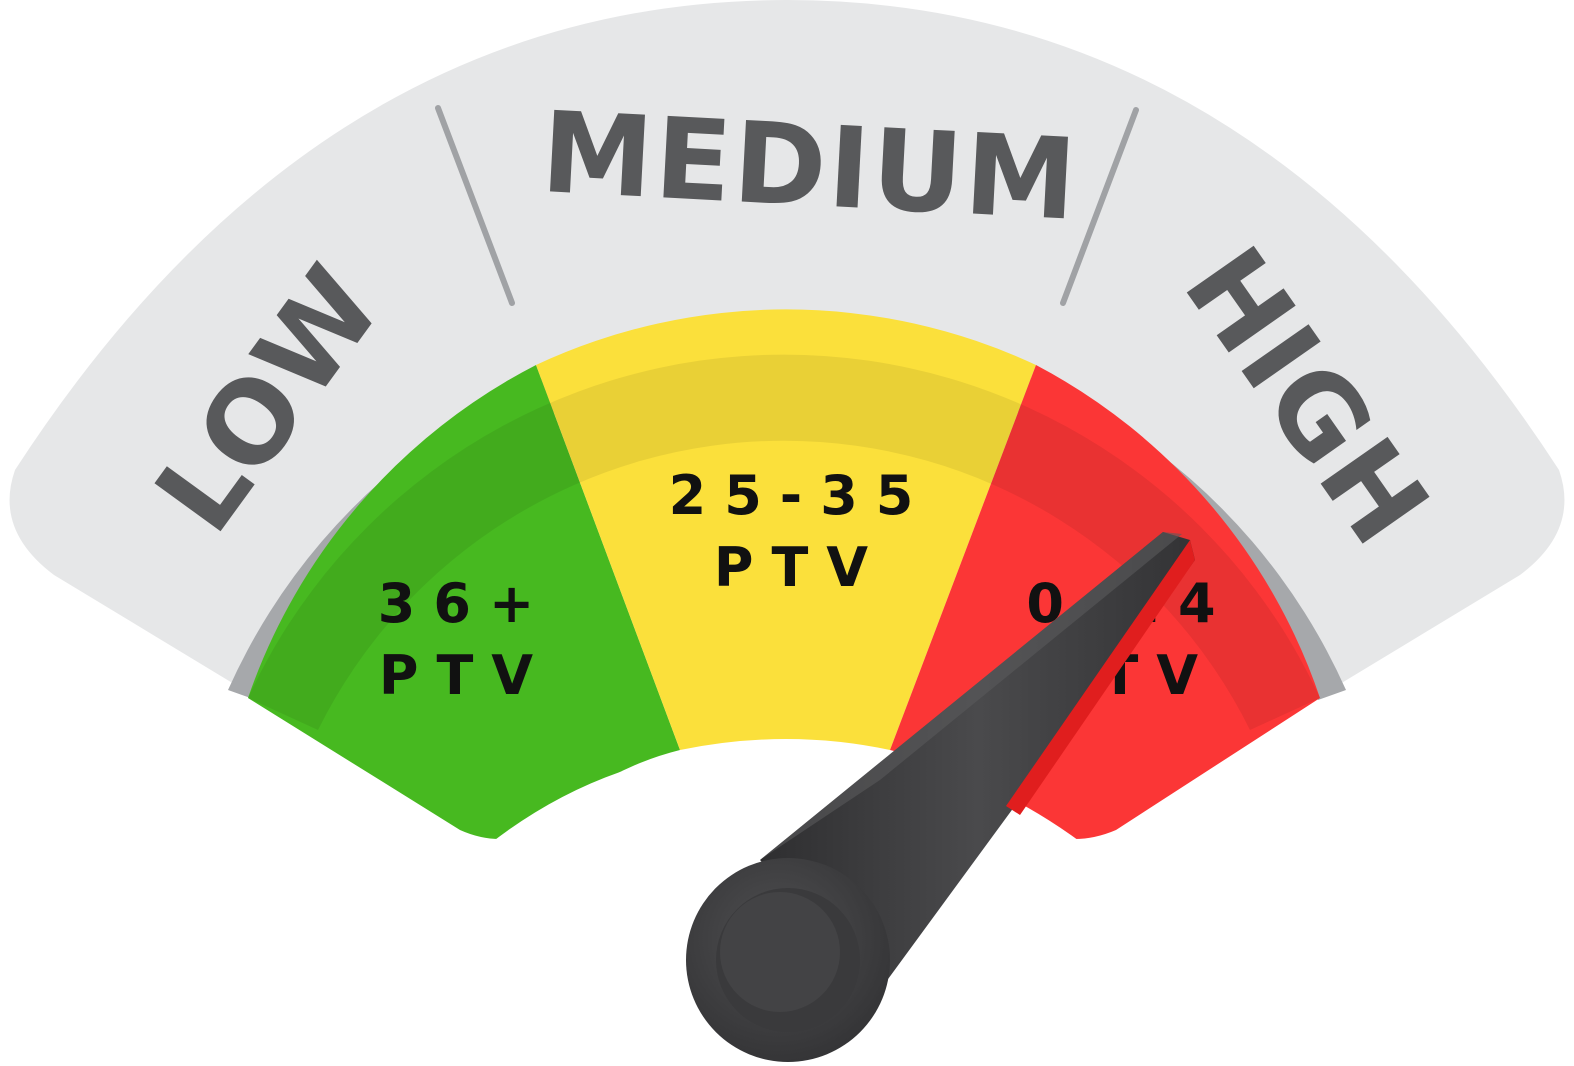 The height and width of the screenshot is (1066, 1574). Describe the element at coordinates (809, 167) in the screenshot. I see `category-medium: MEDIUM` at that location.